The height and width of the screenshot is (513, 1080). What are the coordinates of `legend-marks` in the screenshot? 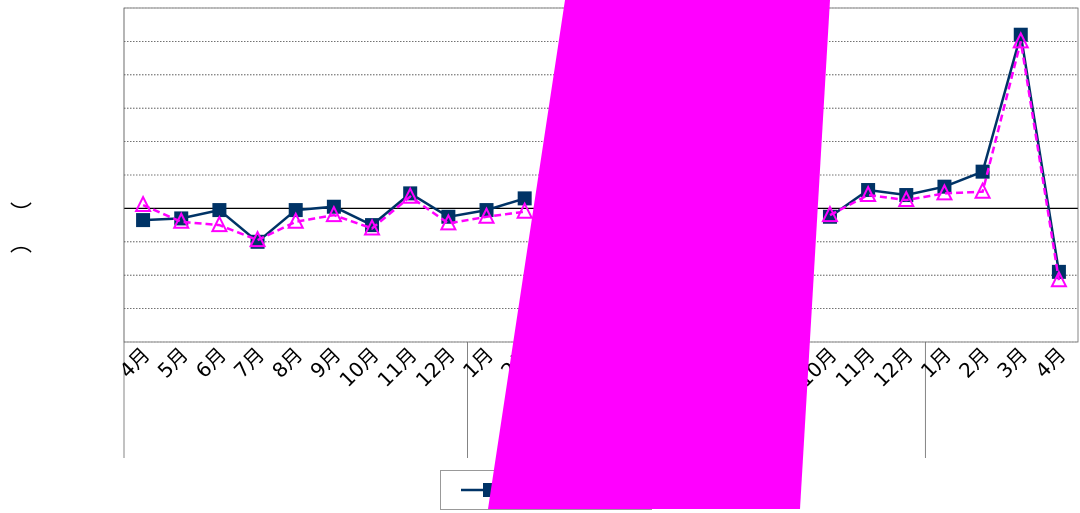 It's located at (479, 490).